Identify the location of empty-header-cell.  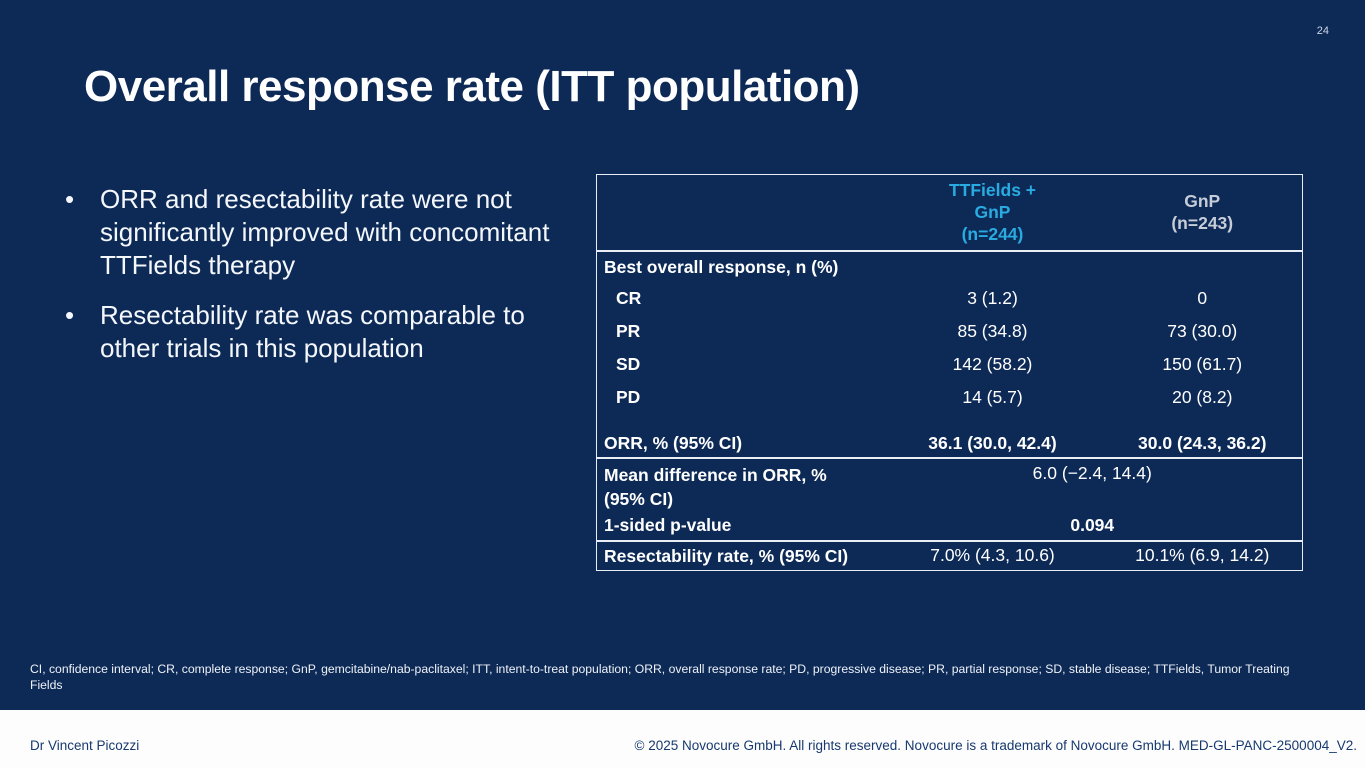
(740, 213).